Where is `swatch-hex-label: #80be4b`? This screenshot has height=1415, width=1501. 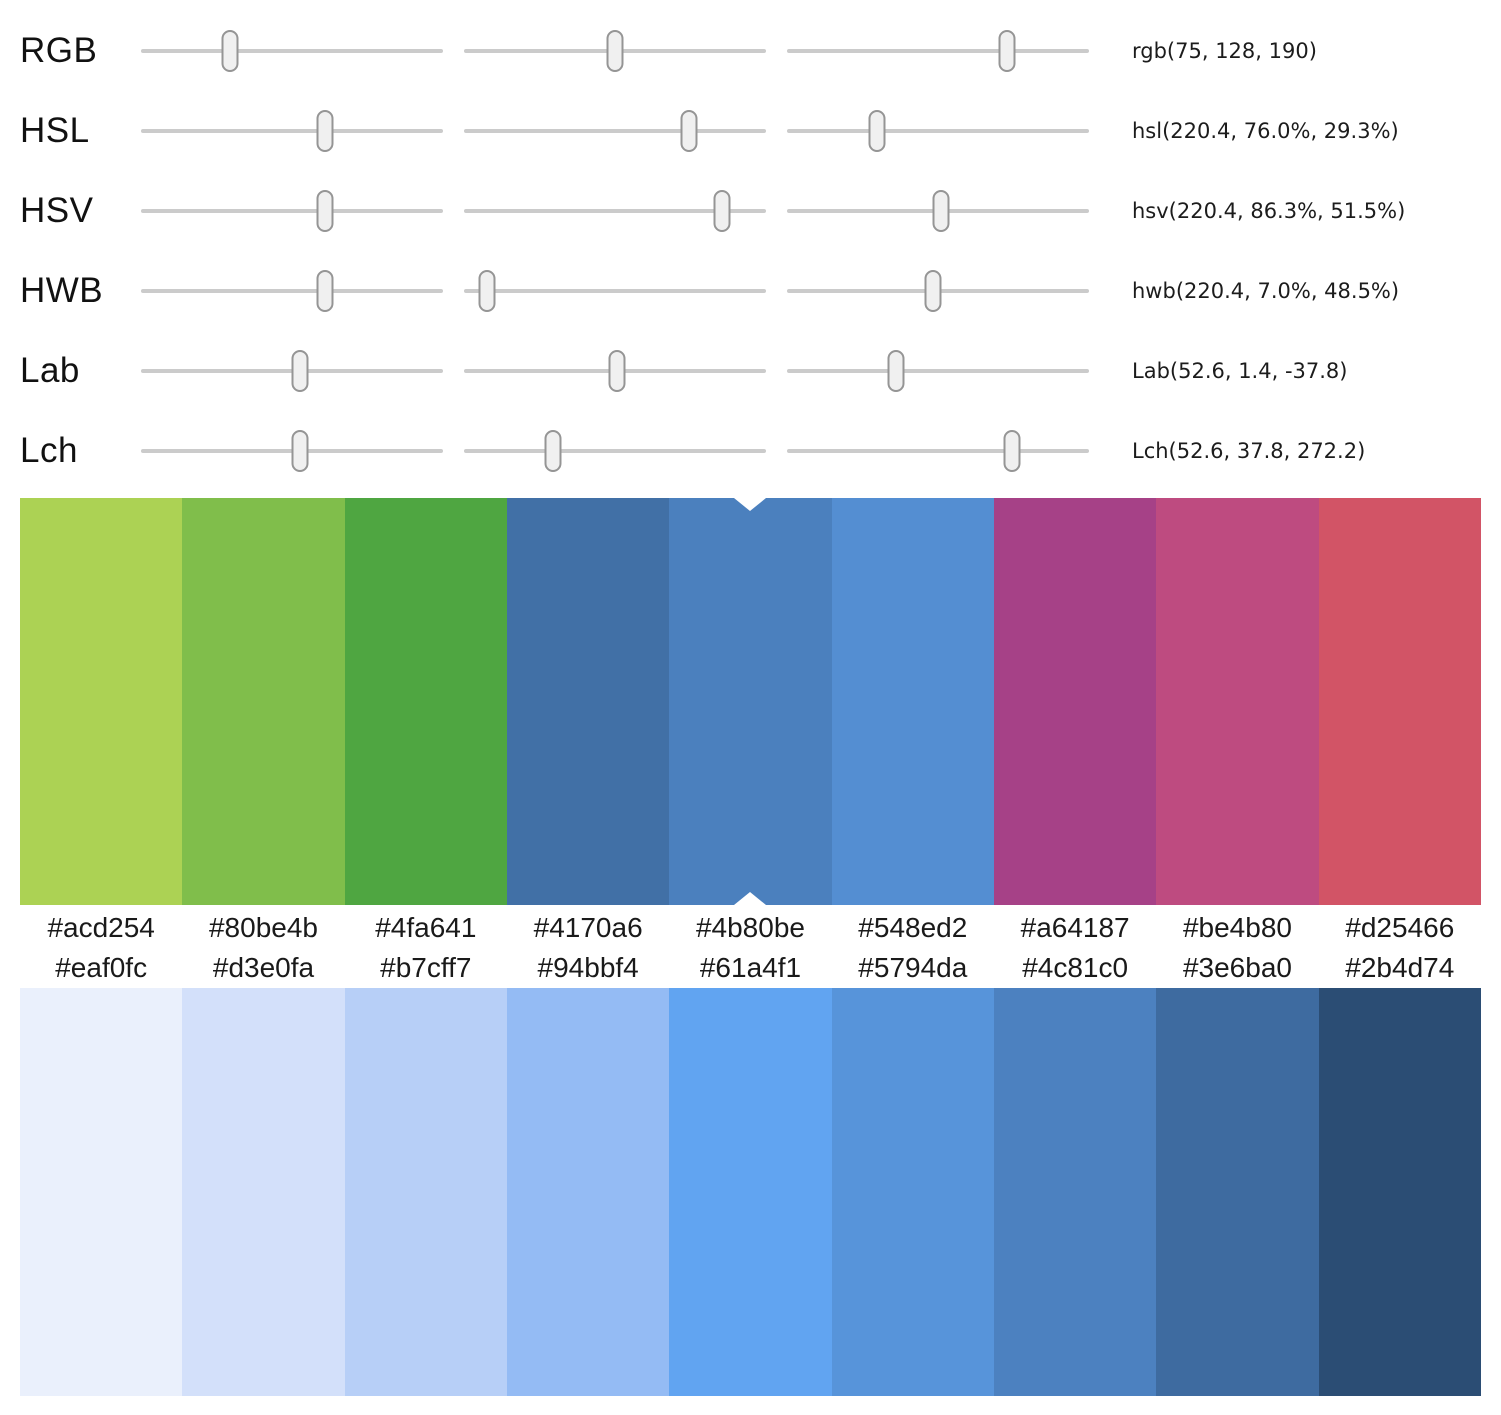 swatch-hex-label: #80be4b is located at coordinates (263, 927).